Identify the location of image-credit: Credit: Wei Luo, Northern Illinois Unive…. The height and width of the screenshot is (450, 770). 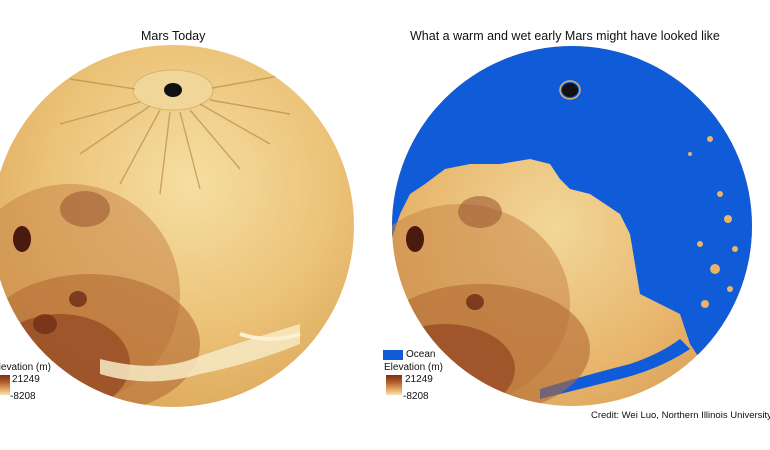
(680, 415).